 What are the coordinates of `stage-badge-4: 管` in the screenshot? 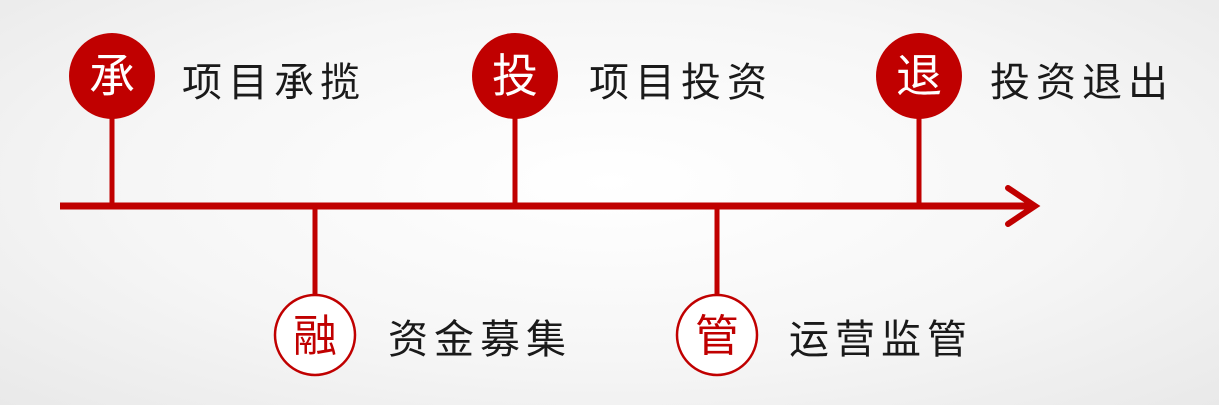 It's located at (717, 335).